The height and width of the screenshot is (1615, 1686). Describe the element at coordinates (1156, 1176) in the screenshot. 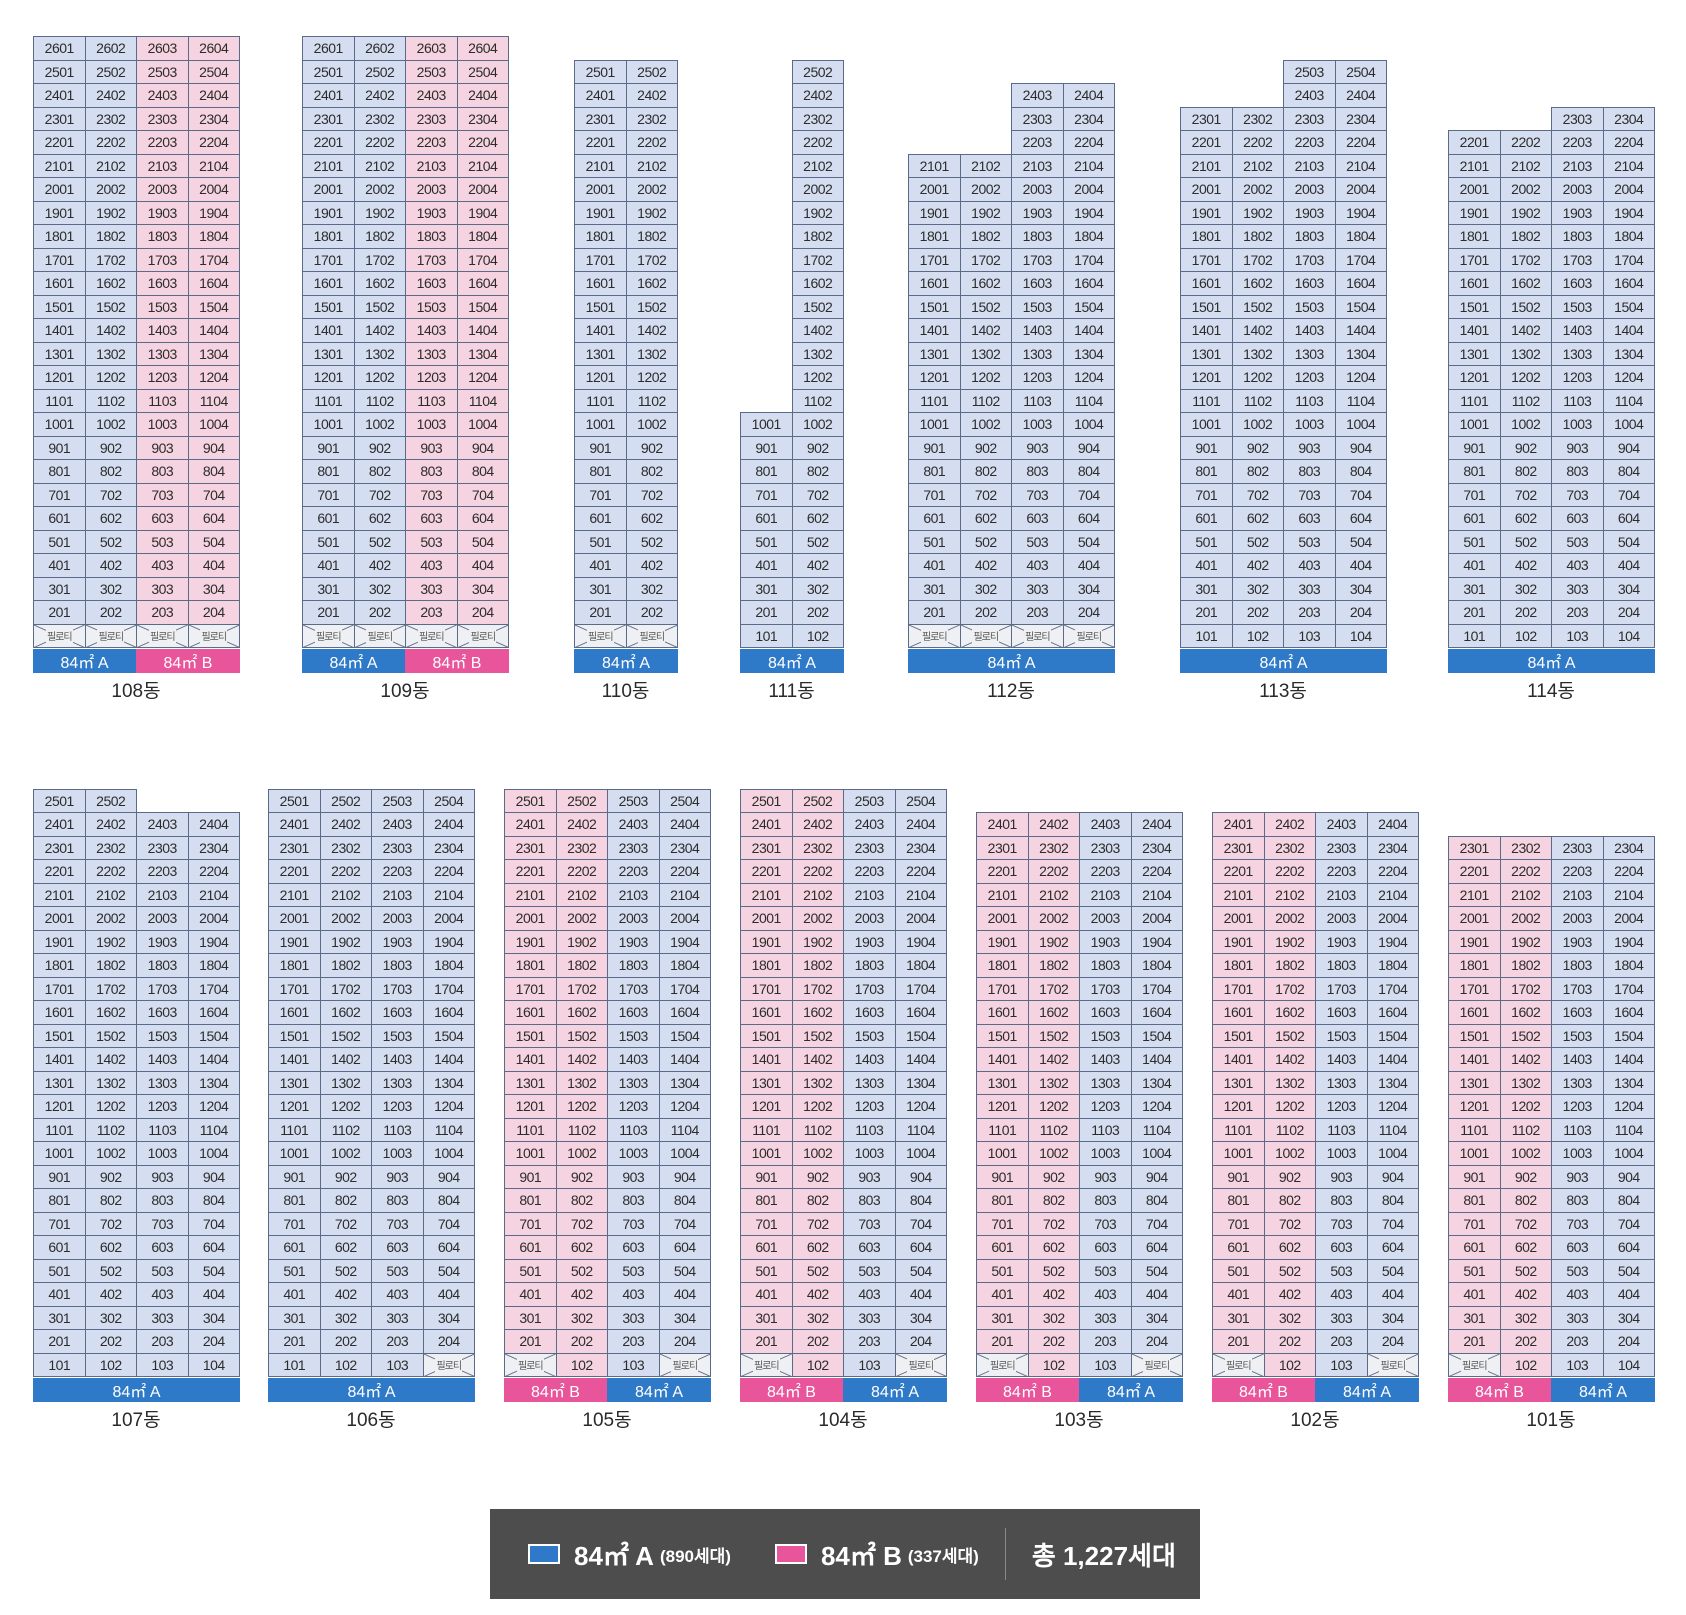

I see `unit-cell: 904` at that location.